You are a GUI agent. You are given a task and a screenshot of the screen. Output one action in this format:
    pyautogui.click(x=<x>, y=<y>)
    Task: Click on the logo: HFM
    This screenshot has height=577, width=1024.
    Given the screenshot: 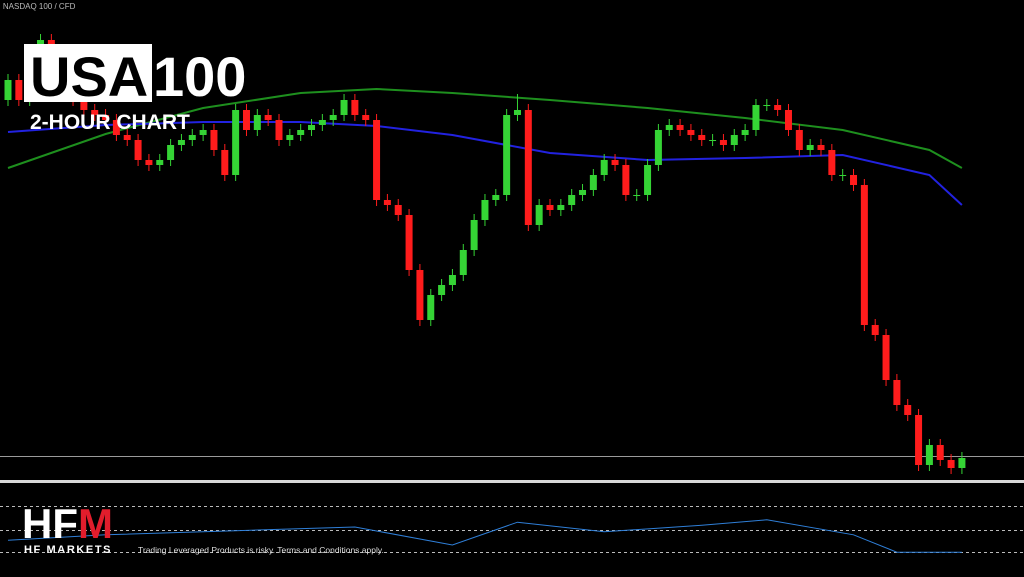 What is the action you would take?
    pyautogui.click(x=67, y=523)
    